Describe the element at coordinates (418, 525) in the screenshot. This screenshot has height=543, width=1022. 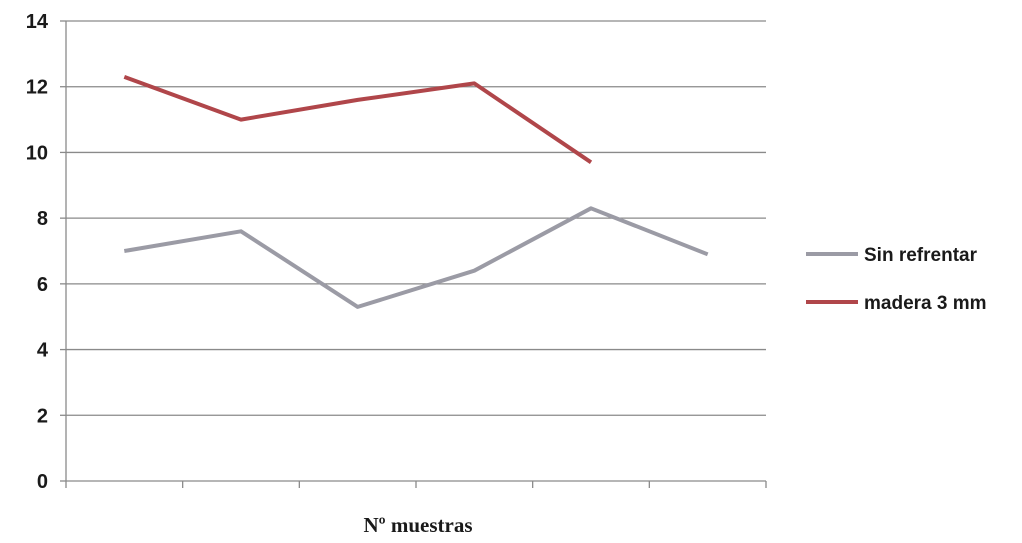
I see `x-axis-title: Nº muestras` at that location.